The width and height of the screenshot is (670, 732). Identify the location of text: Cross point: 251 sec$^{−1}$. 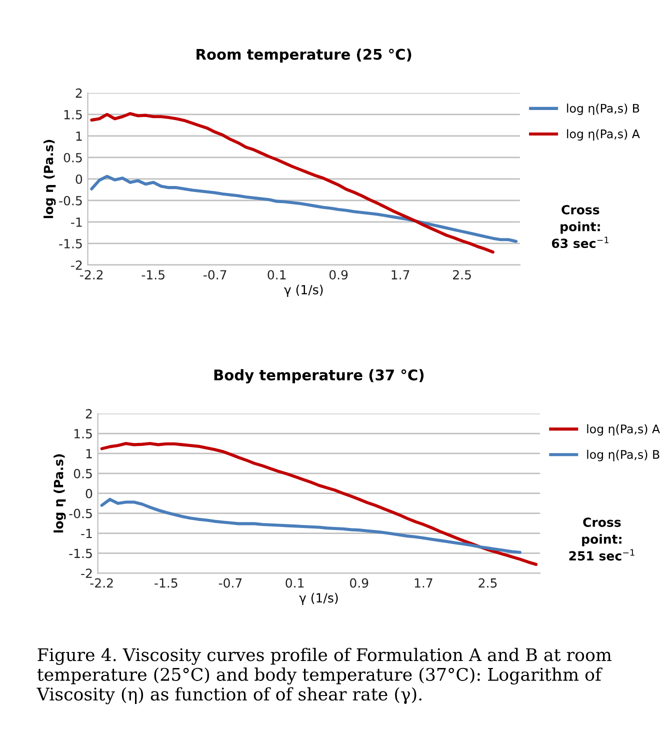
(601, 539).